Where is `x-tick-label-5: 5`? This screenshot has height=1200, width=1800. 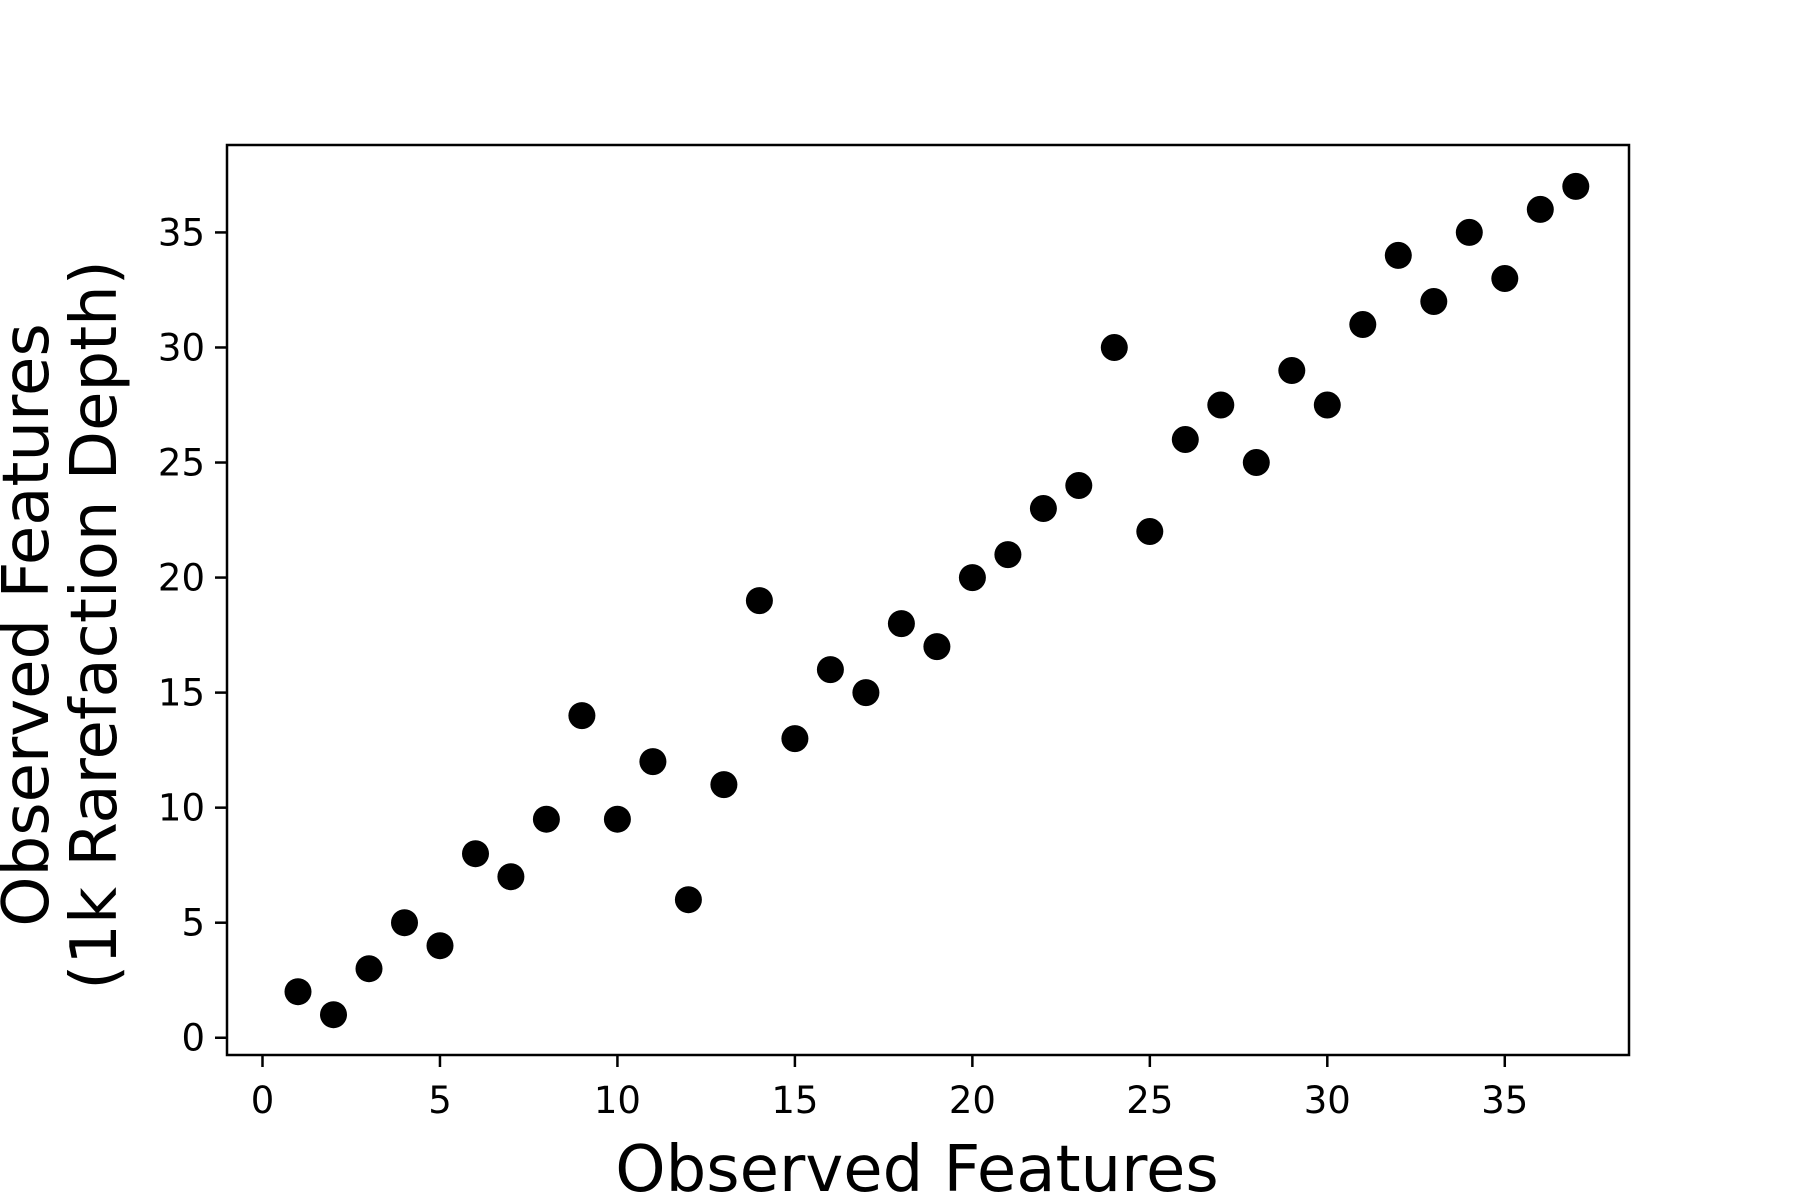
x-tick-label-5: 5 is located at coordinates (440, 1100).